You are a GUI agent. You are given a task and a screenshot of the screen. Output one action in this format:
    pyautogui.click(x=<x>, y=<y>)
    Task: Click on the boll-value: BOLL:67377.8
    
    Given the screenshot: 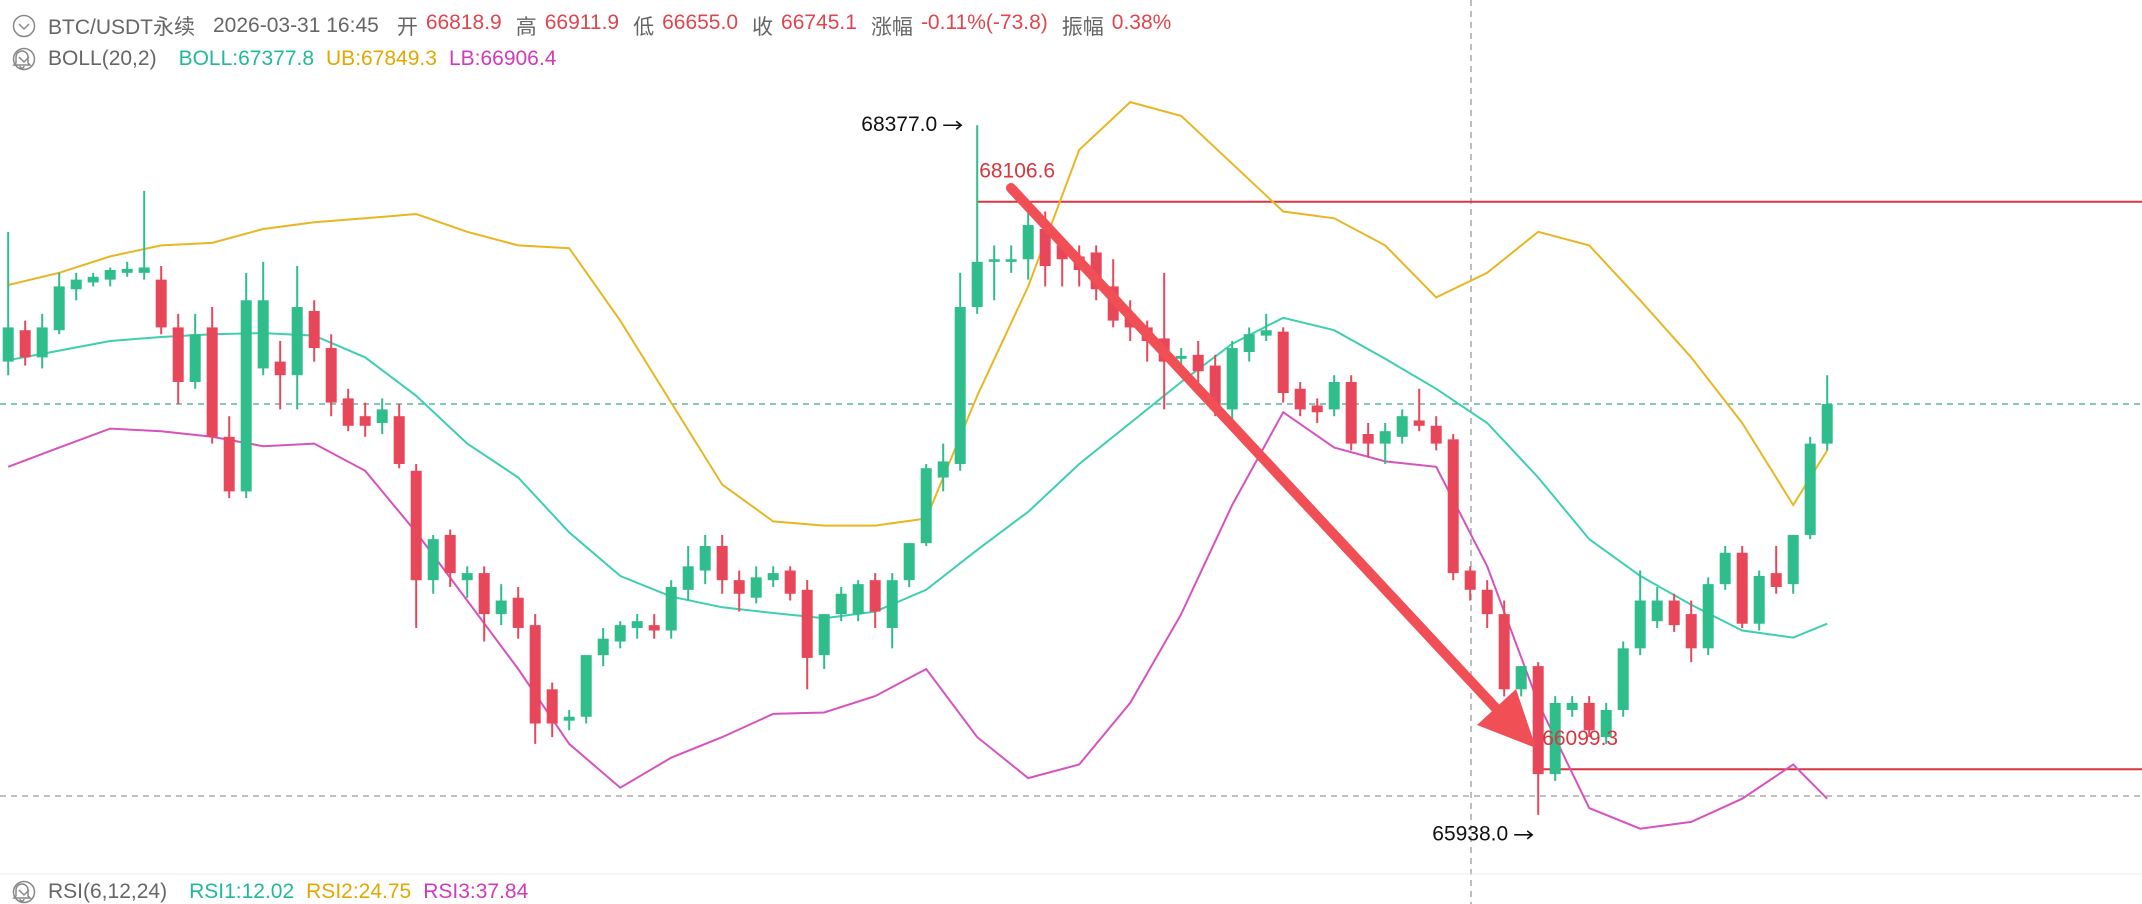 What is the action you would take?
    pyautogui.click(x=246, y=58)
    